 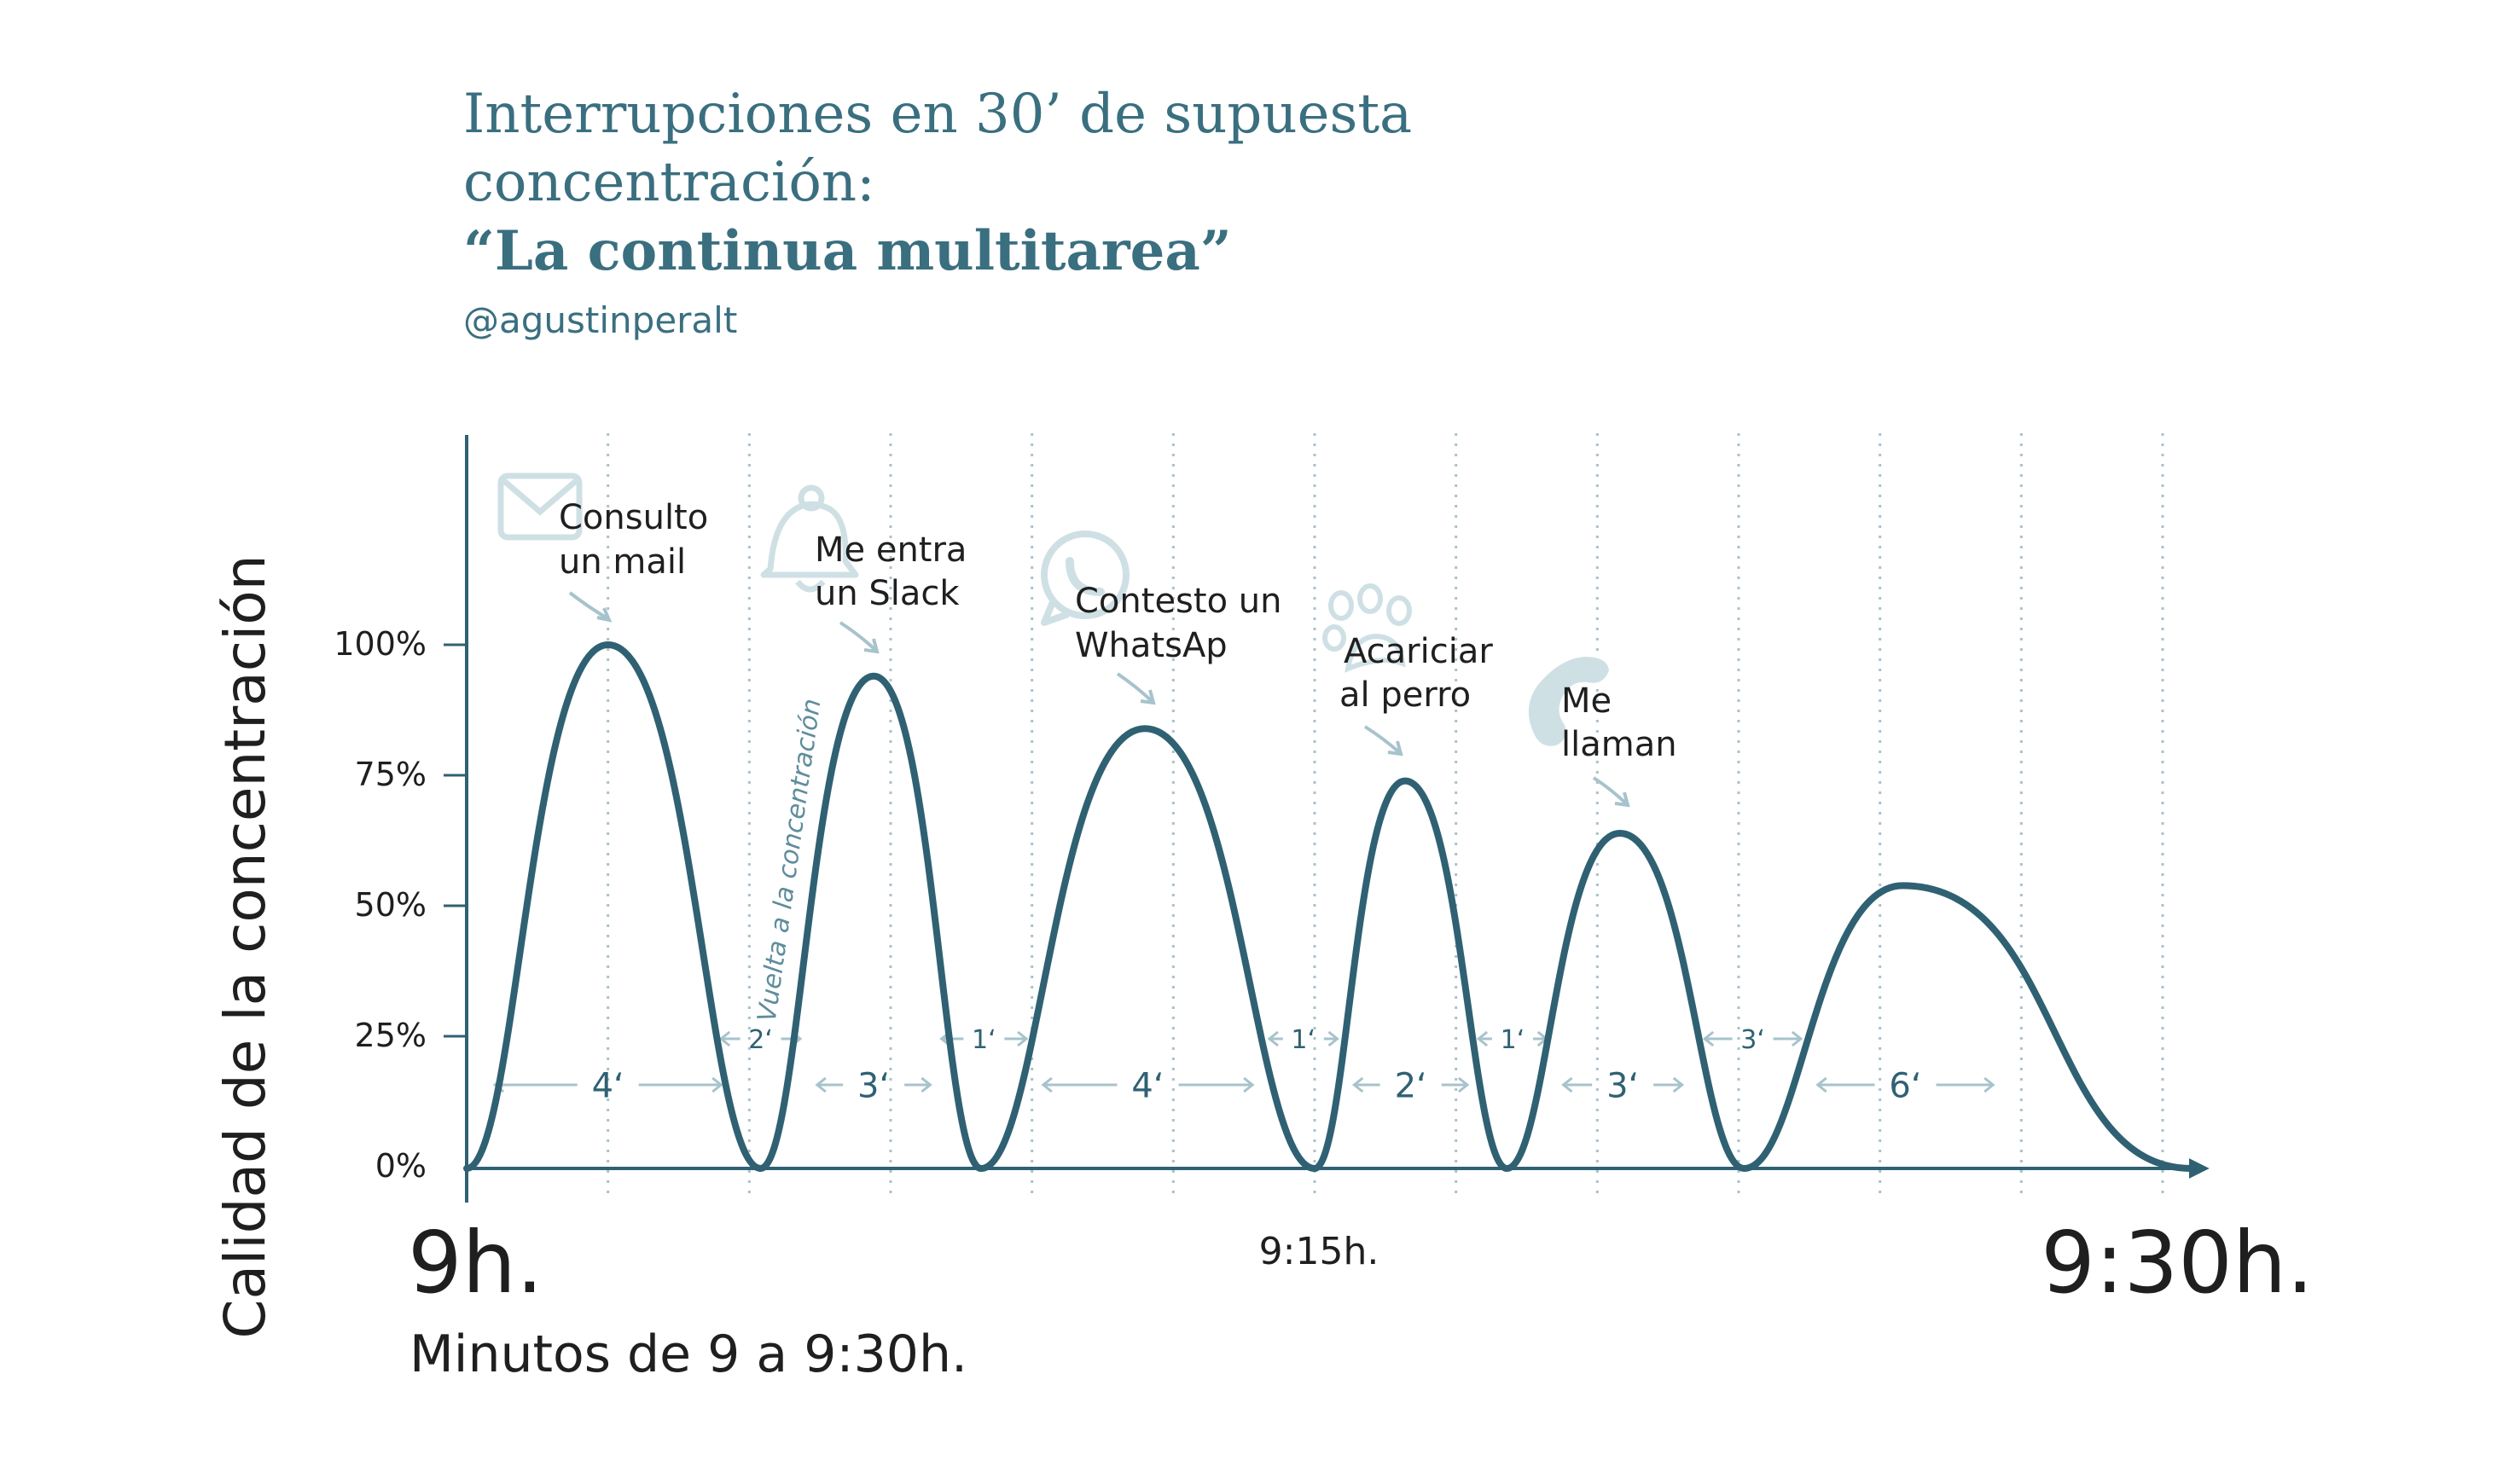 I want to click on y-tick-25: 25%, so click(x=391, y=1035).